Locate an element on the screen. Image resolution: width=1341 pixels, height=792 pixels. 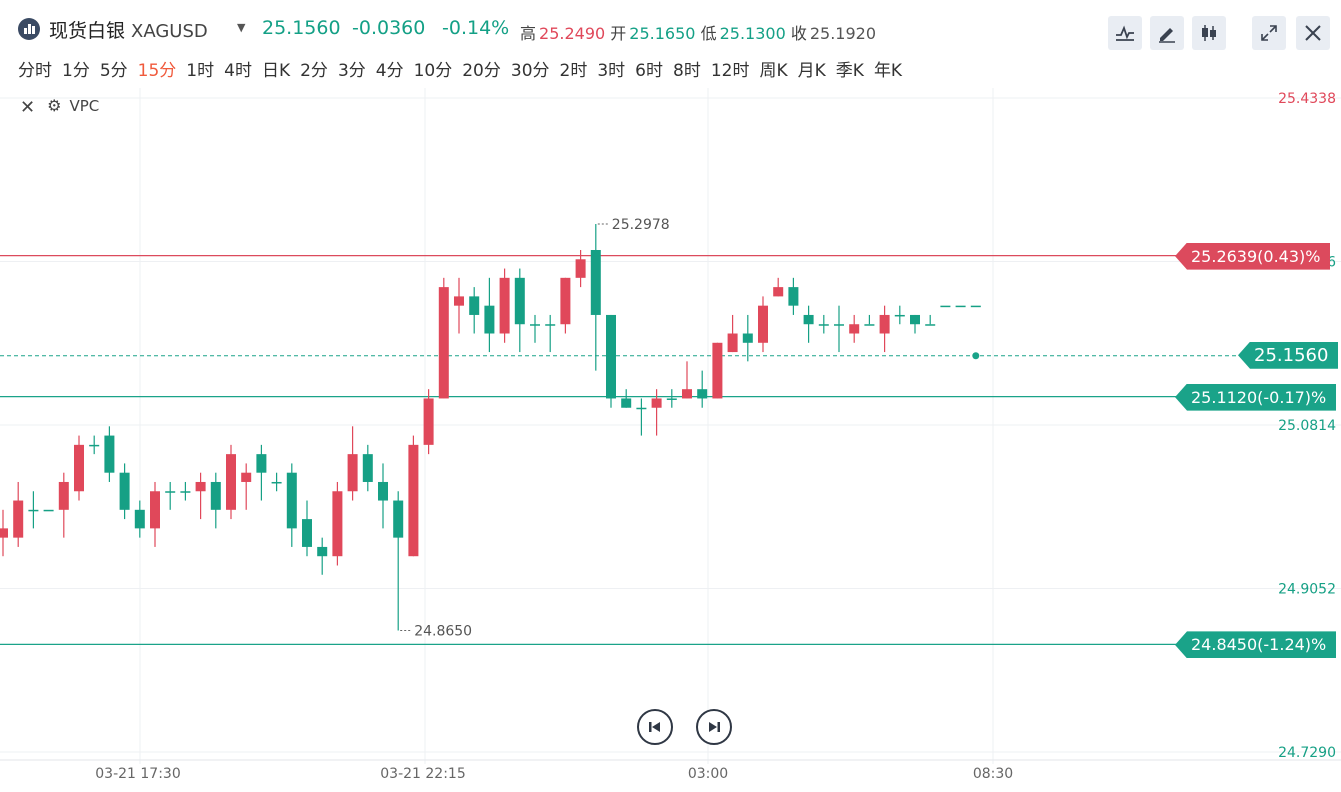
last-price-dot is located at coordinates (976, 356).